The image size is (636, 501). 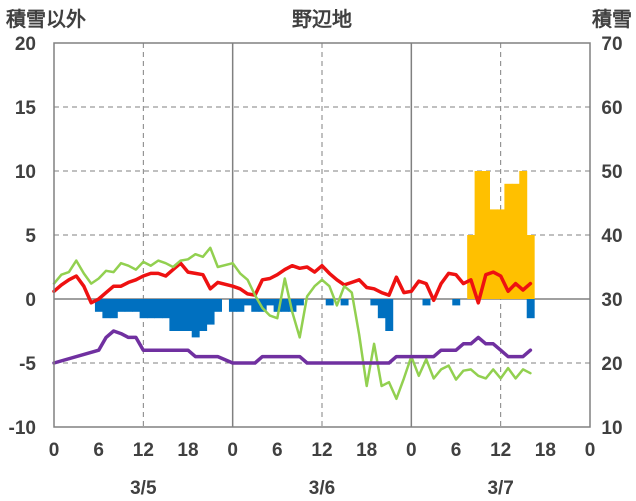 What do you see at coordinates (143, 488) in the screenshot?
I see `date-label: 3/5` at bounding box center [143, 488].